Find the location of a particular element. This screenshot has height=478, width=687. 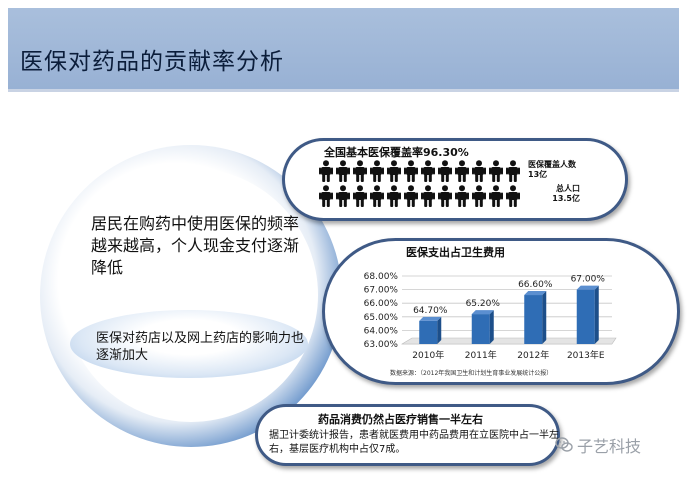

y-tick-label: 68.00% is located at coordinates (381, 277).